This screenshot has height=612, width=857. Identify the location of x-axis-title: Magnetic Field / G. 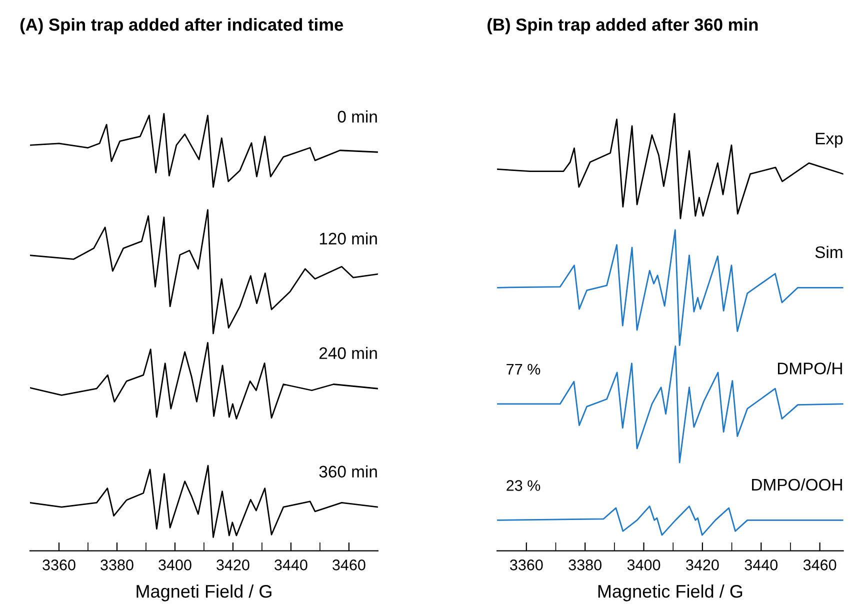
(670, 593).